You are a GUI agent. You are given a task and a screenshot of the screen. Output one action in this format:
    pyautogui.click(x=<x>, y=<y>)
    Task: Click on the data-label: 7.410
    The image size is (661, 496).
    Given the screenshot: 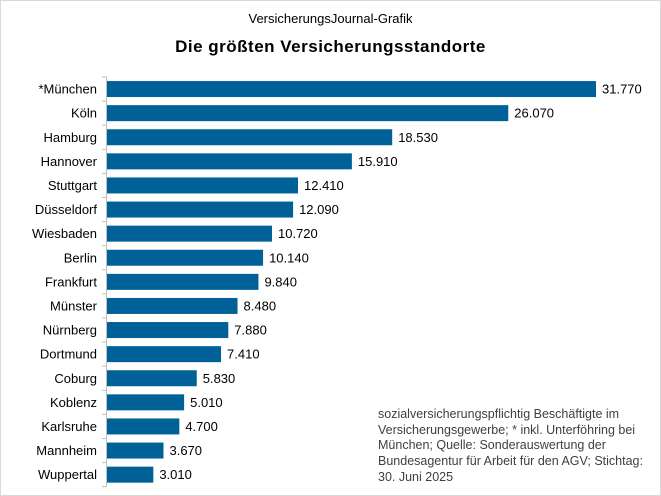 What is the action you would take?
    pyautogui.click(x=243, y=354)
    